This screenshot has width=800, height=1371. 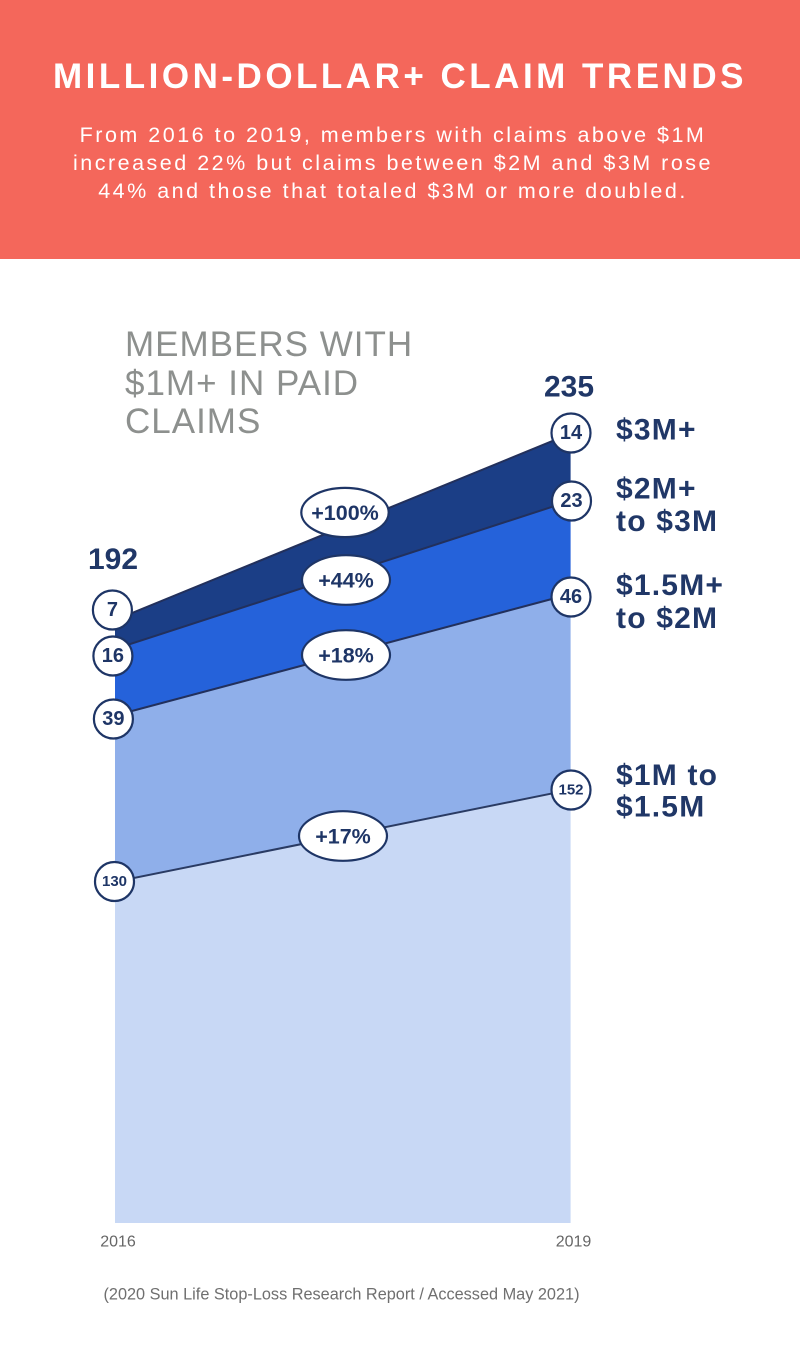 What do you see at coordinates (346, 581) in the screenshot?
I see `svg-text: +44%` at bounding box center [346, 581].